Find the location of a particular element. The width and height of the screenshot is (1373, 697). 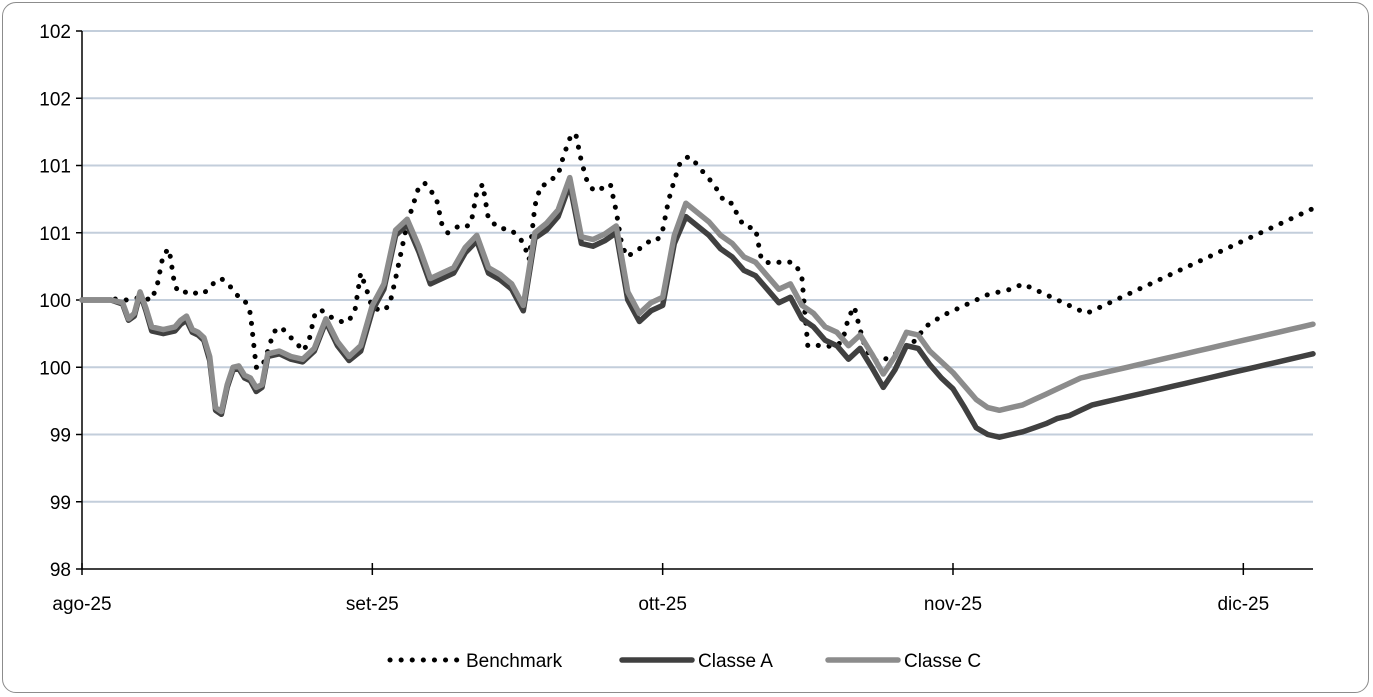

legend-label: Classe A is located at coordinates (735, 661).